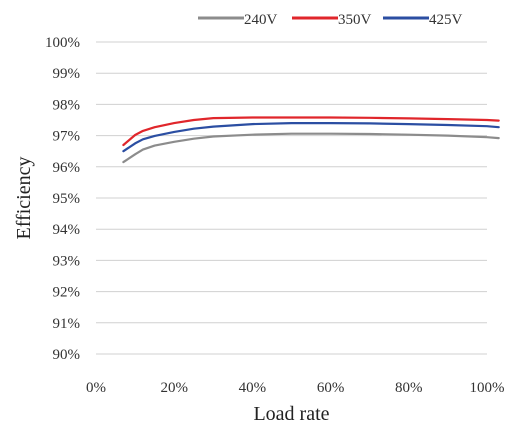  What do you see at coordinates (67, 105) in the screenshot?
I see `y-tick-label: 98%` at bounding box center [67, 105].